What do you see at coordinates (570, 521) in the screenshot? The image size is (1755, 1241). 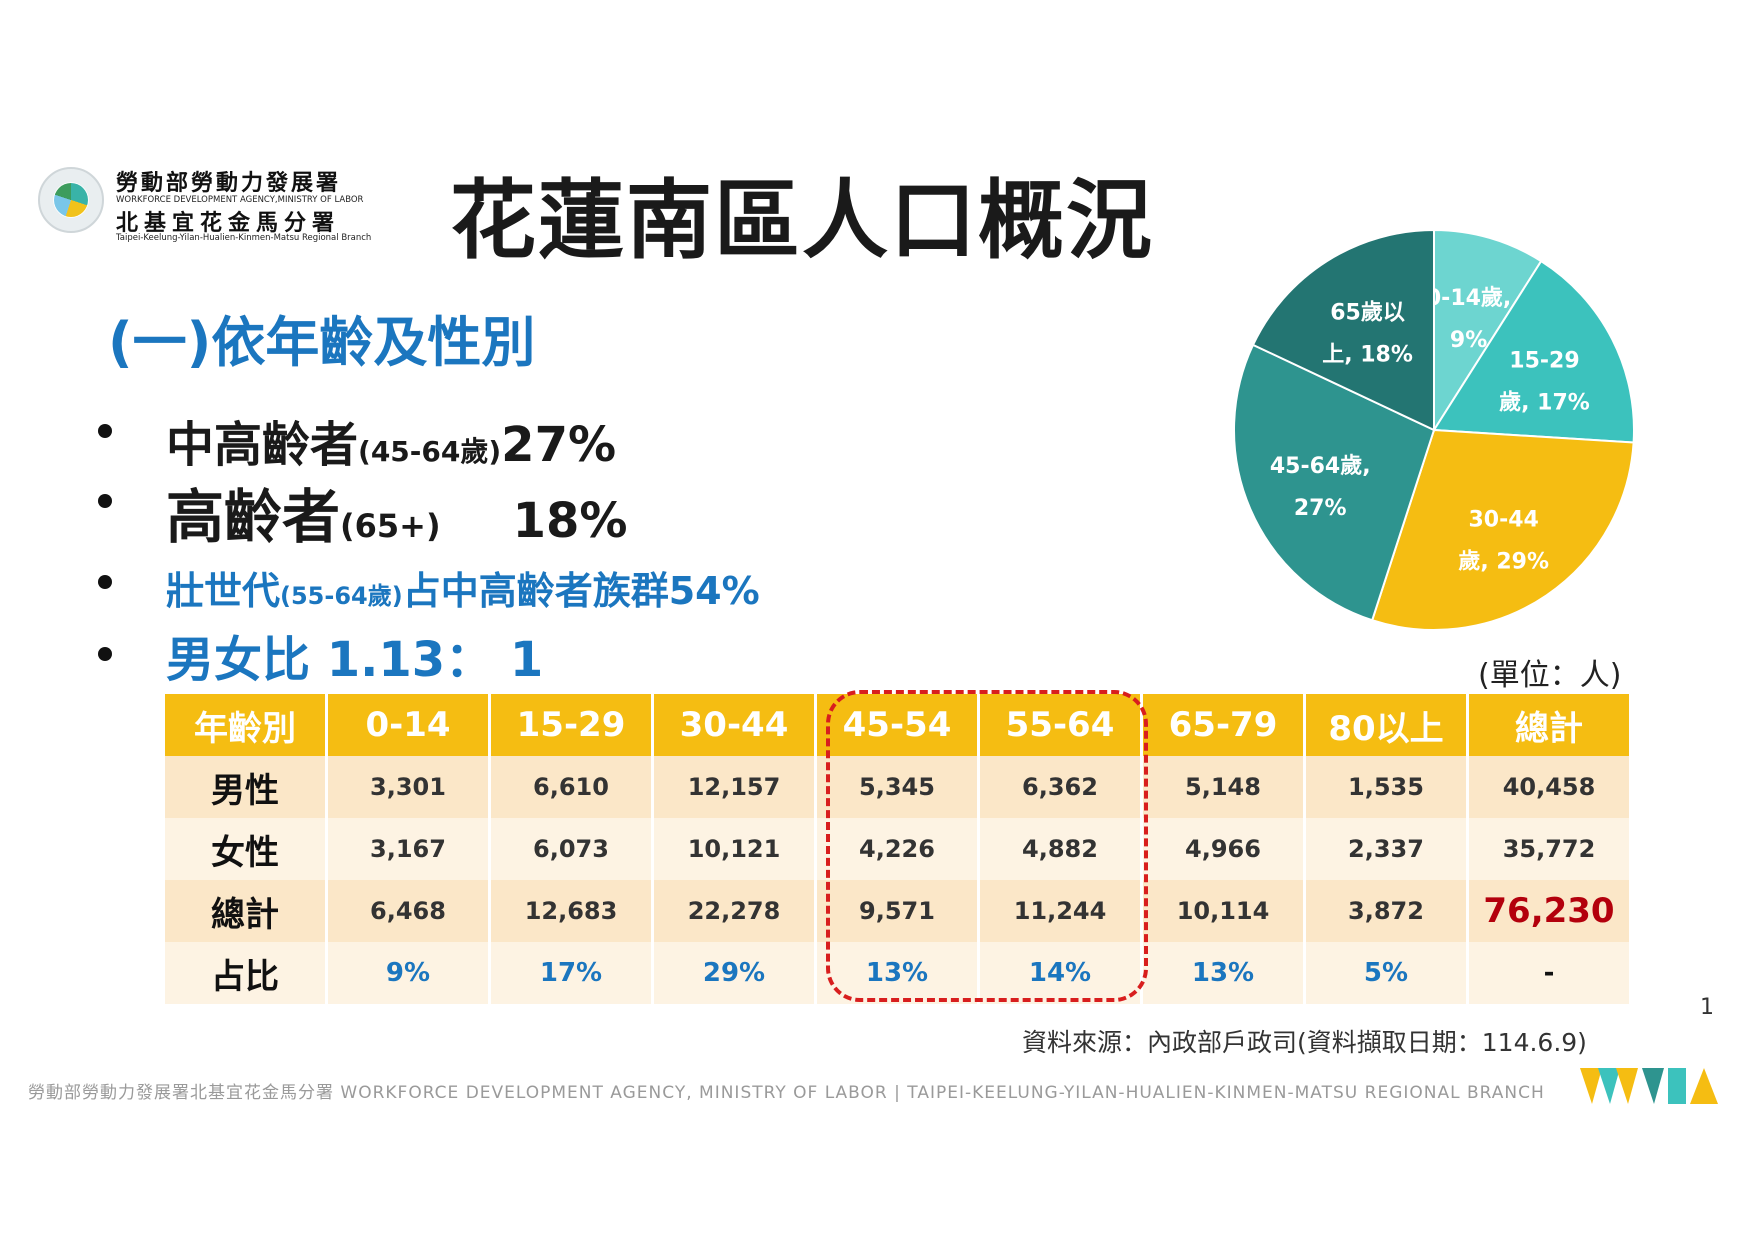 I see `bullet-value: 18%` at bounding box center [570, 521].